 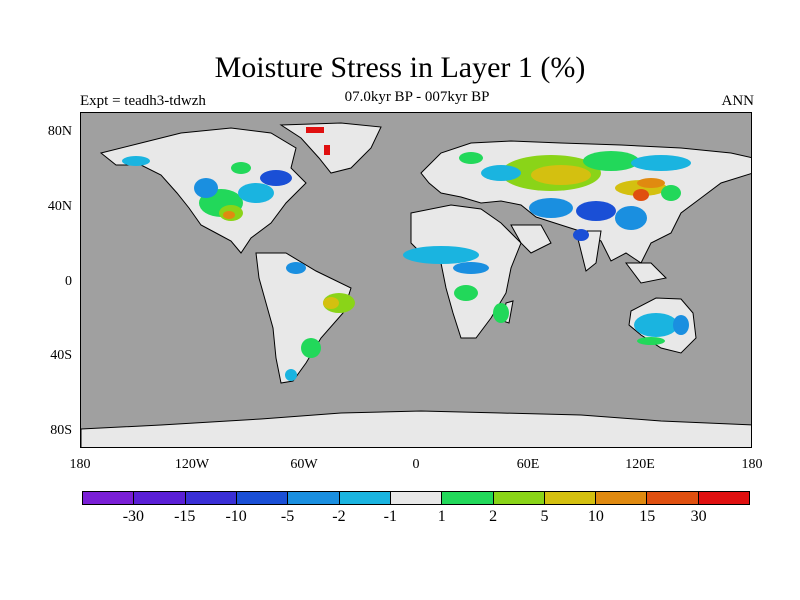 What do you see at coordinates (303, 318) in the screenshot?
I see `south-america` at bounding box center [303, 318].